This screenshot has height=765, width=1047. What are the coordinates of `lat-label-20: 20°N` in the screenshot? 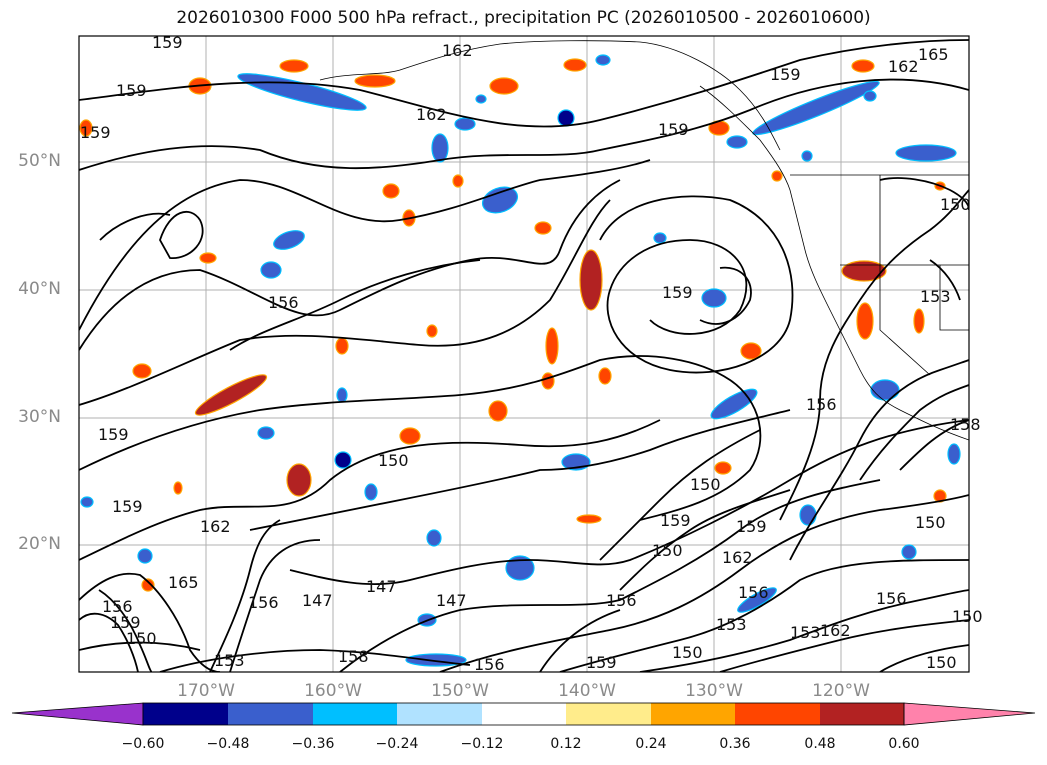 It's located at (39, 544).